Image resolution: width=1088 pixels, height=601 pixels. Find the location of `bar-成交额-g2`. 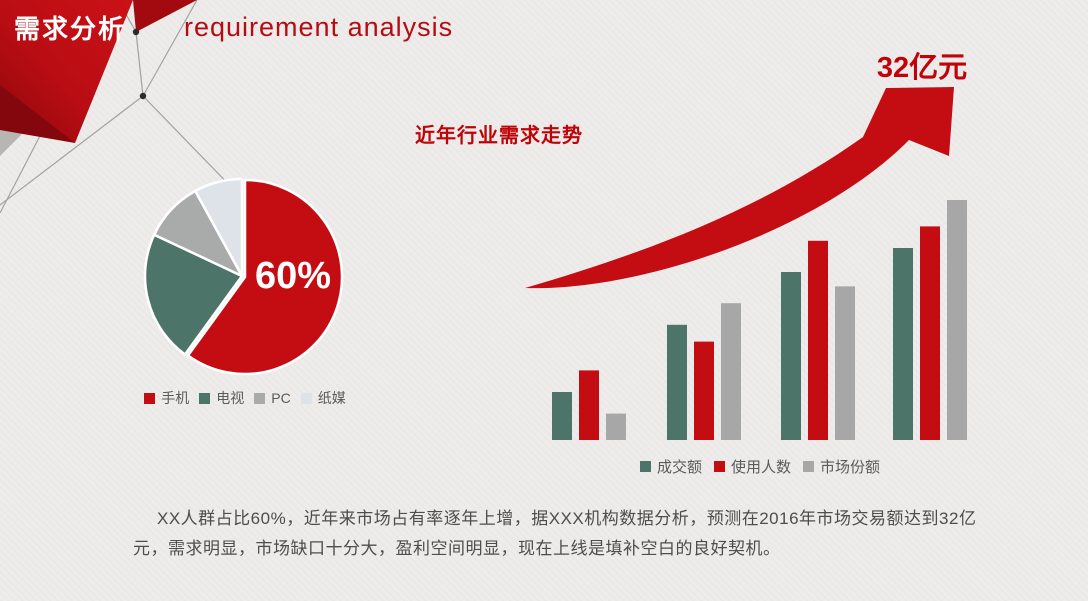

bar-成交额-g2 is located at coordinates (677, 382).